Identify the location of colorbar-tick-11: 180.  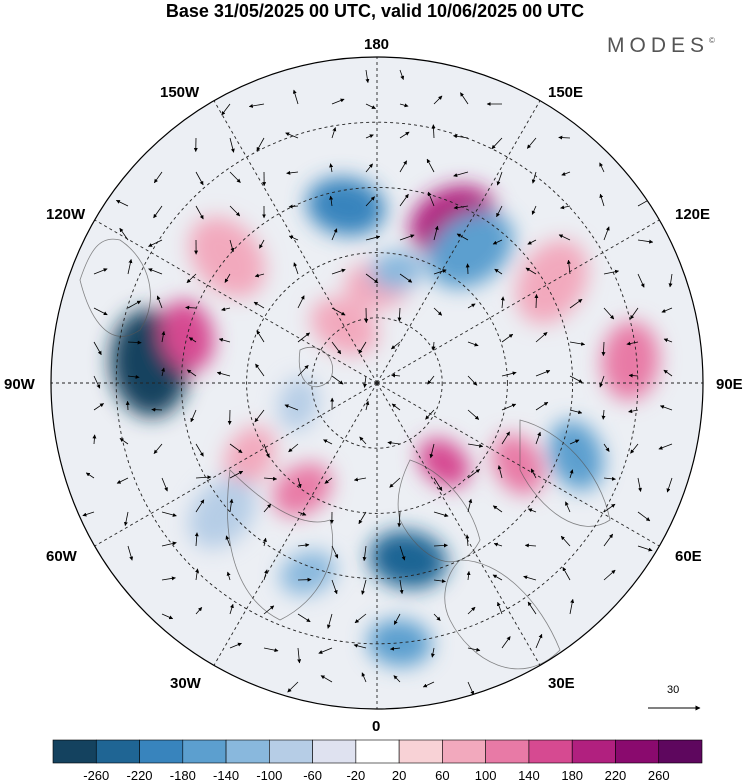
(572, 775).